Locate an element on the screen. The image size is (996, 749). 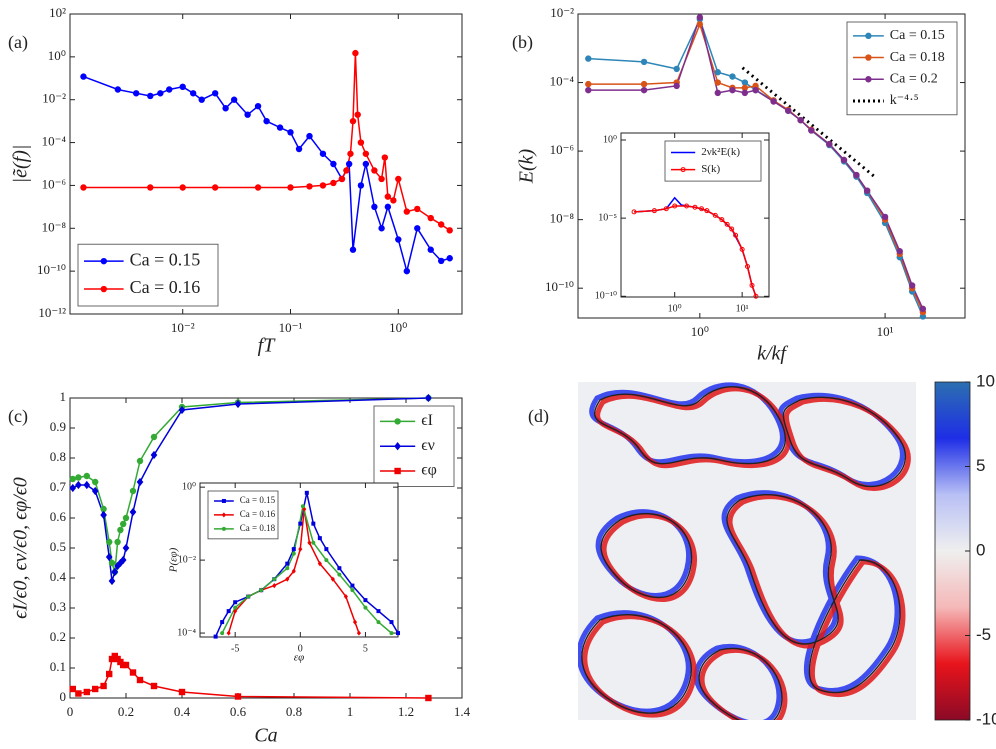
colorbar-tick-label: 10 is located at coordinates (985, 380).